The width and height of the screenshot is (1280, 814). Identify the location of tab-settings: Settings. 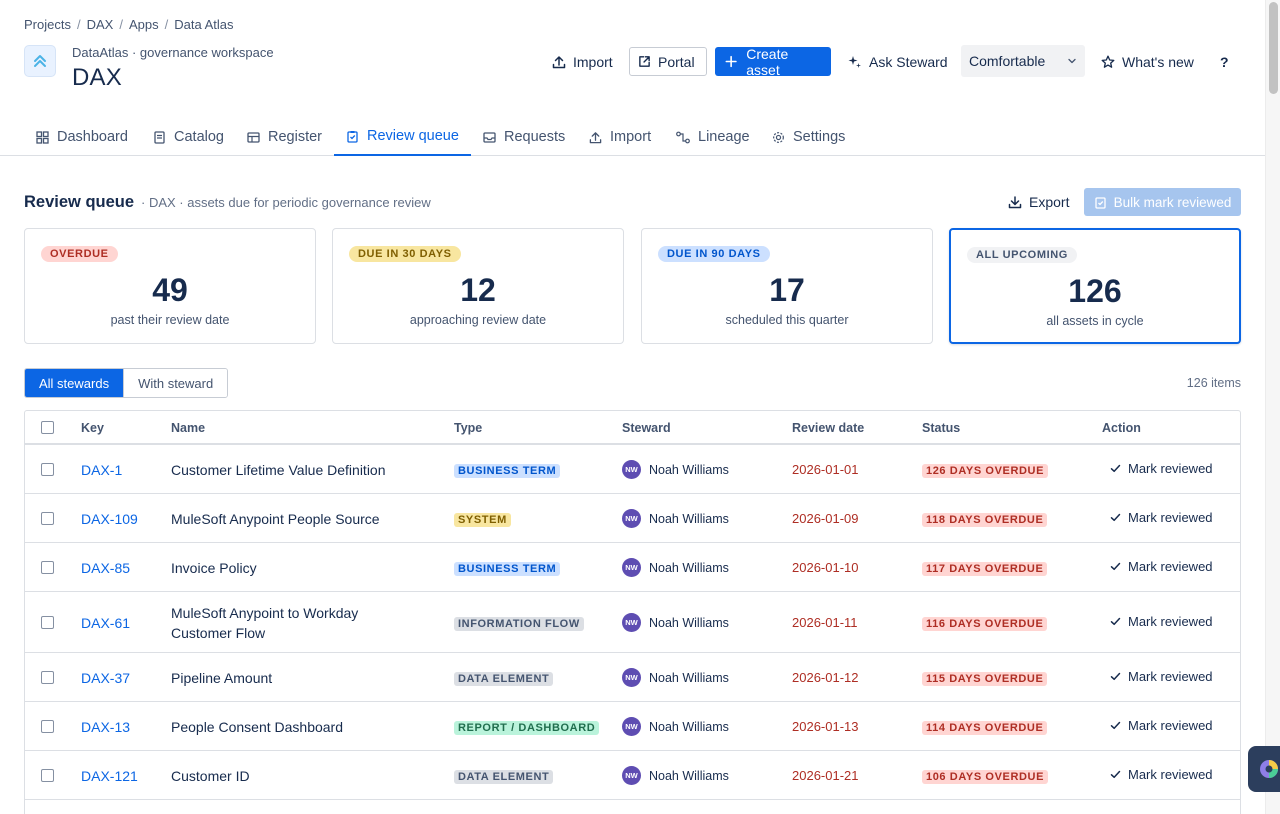
(808, 137).